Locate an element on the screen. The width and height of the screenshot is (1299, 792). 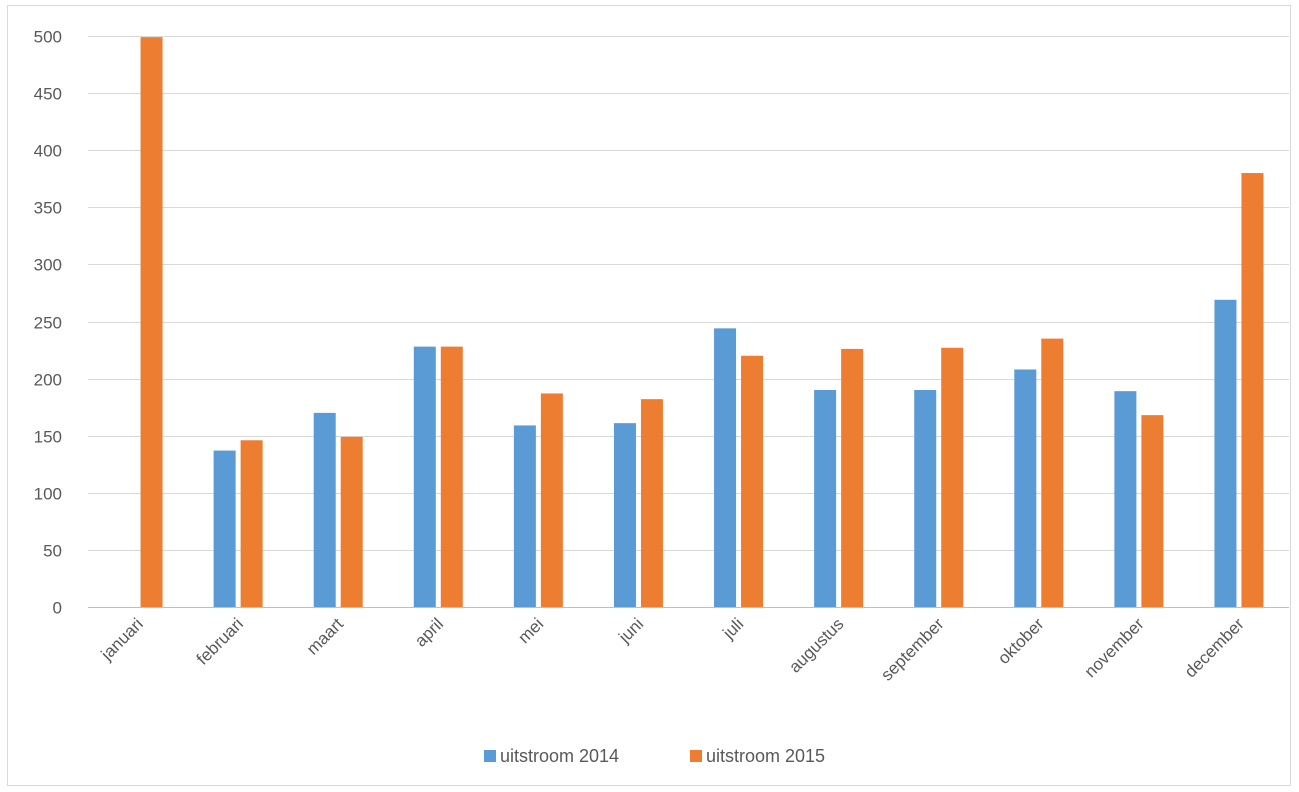
x-tick-label: juli is located at coordinates (733, 628).